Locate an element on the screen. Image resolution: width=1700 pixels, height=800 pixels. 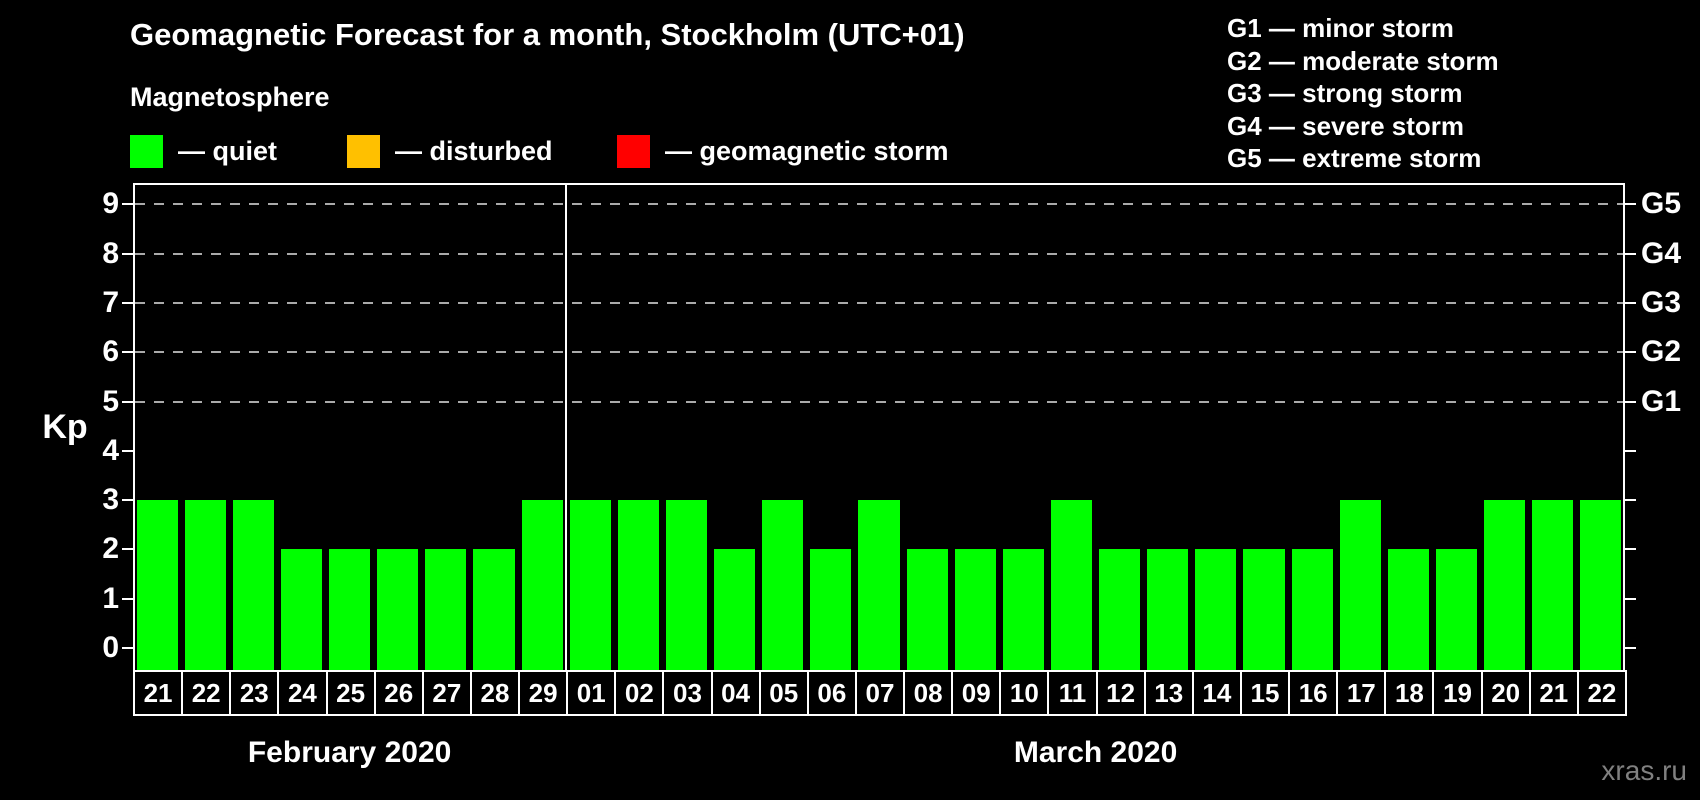
date-label: 09 is located at coordinates (976, 693).